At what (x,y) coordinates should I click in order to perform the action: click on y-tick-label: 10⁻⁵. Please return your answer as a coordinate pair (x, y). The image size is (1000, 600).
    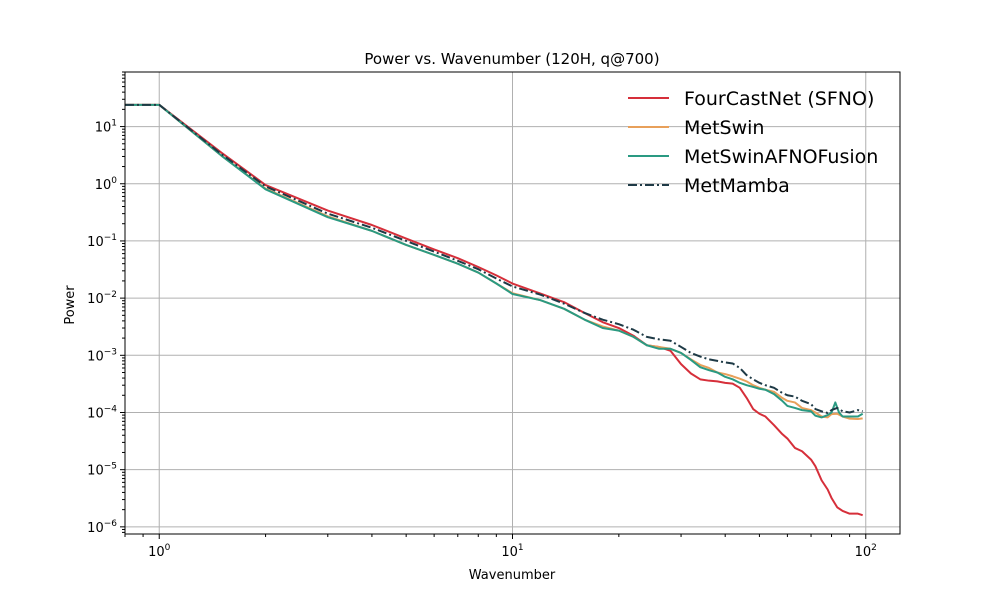
    Looking at the image, I should click on (102, 470).